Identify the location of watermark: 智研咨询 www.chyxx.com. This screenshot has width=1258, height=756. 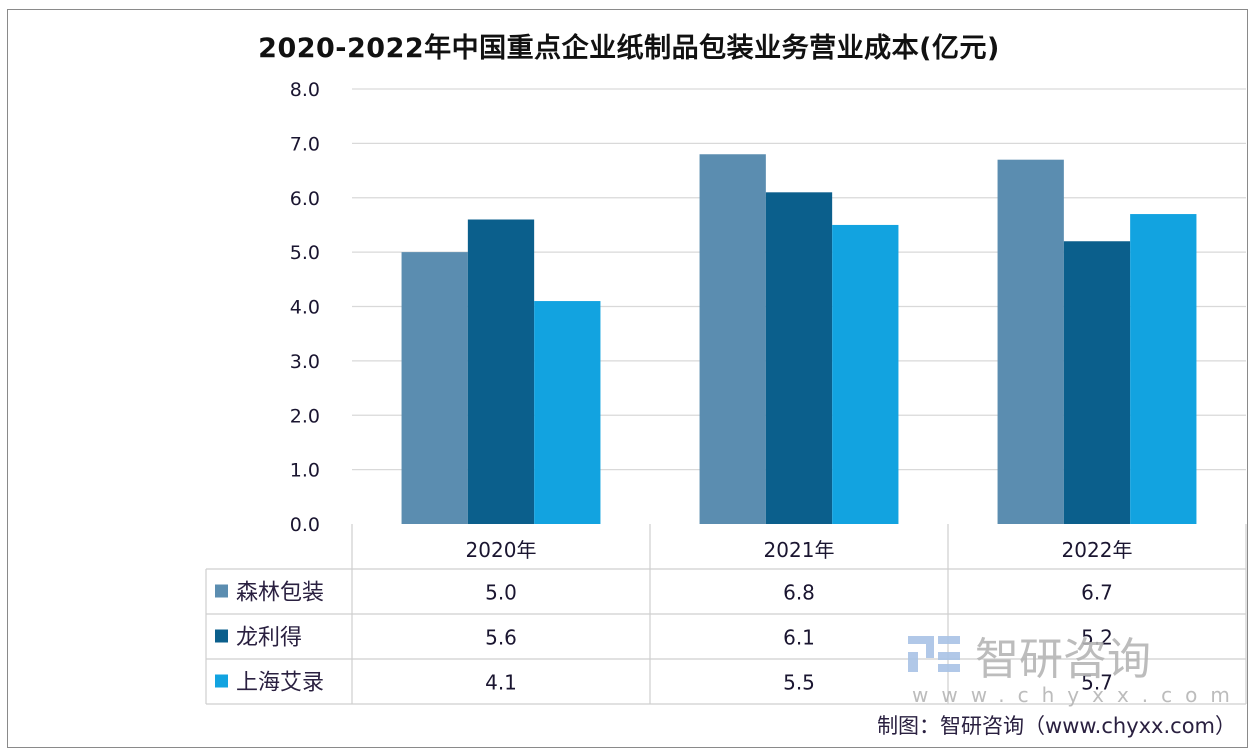
(1075, 670).